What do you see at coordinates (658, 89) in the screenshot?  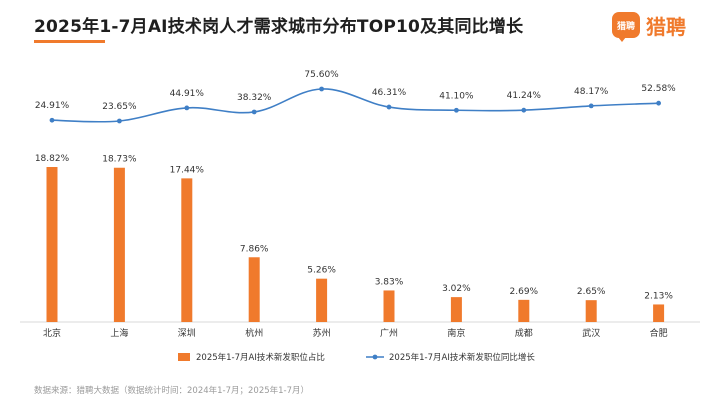 I see `line-label-9: 52.58%` at bounding box center [658, 89].